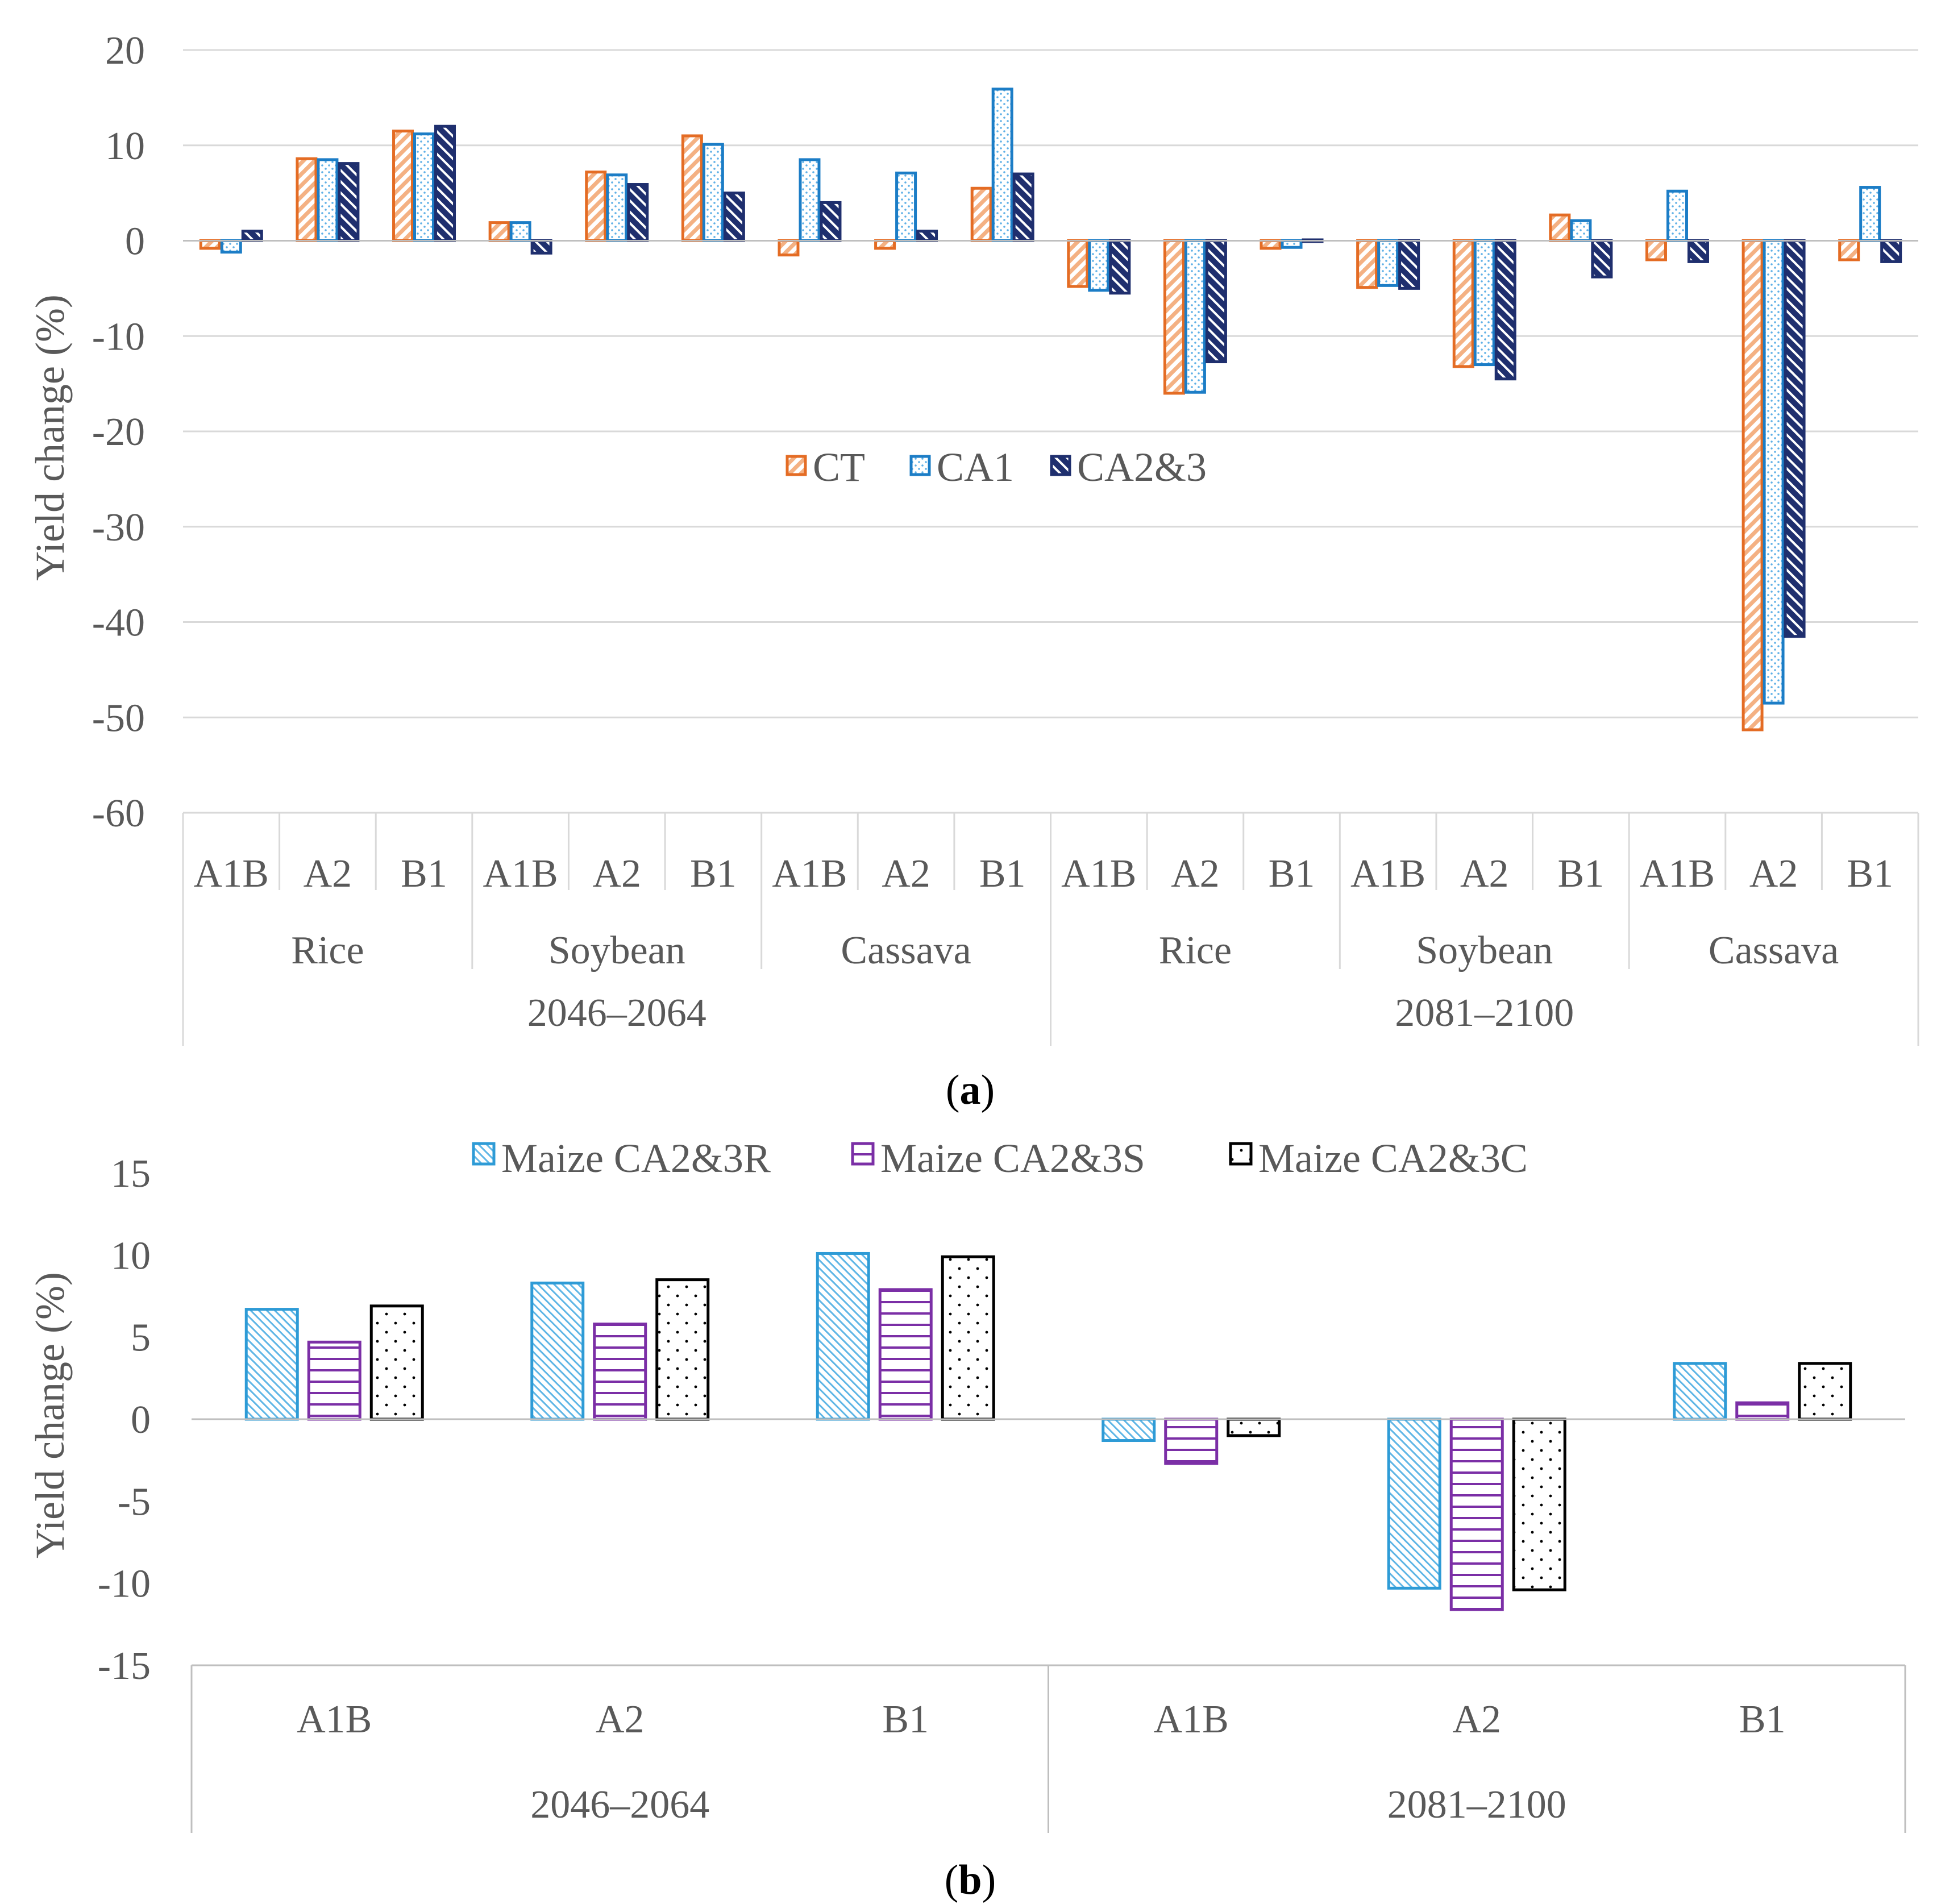 This screenshot has height=1904, width=1941. What do you see at coordinates (1241, 1154) in the screenshot?
I see `legend-swatch-maize-c` at bounding box center [1241, 1154].